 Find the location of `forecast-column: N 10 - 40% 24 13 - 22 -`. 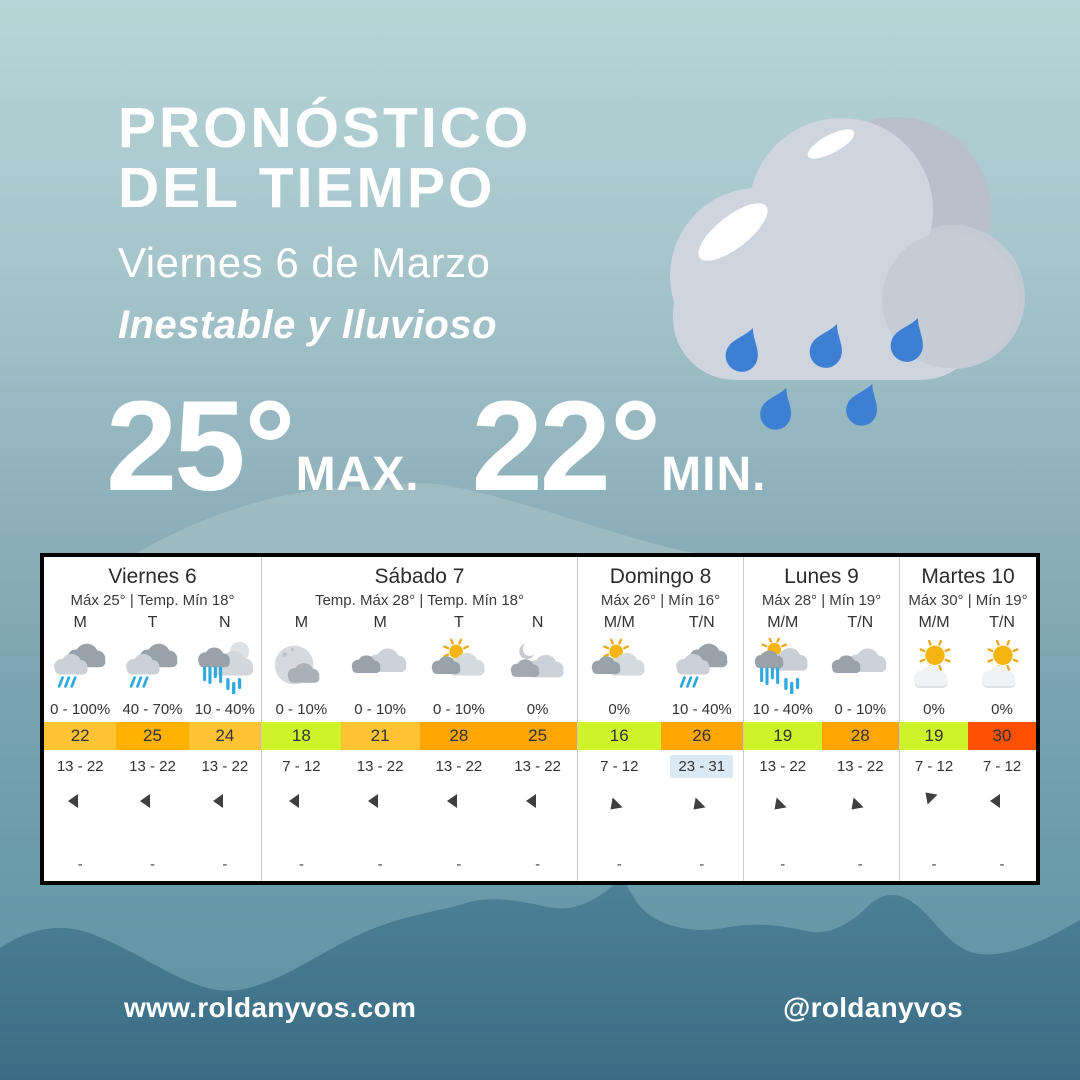

forecast-column: N 10 - 40% 24 13 - 22 - is located at coordinates (224, 747).